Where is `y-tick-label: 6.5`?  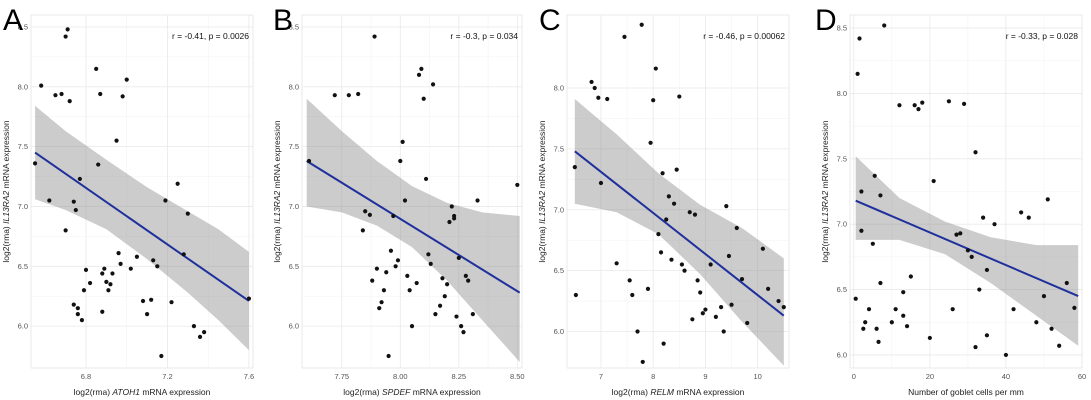
y-tick-label: 6.5 is located at coordinates (294, 266).